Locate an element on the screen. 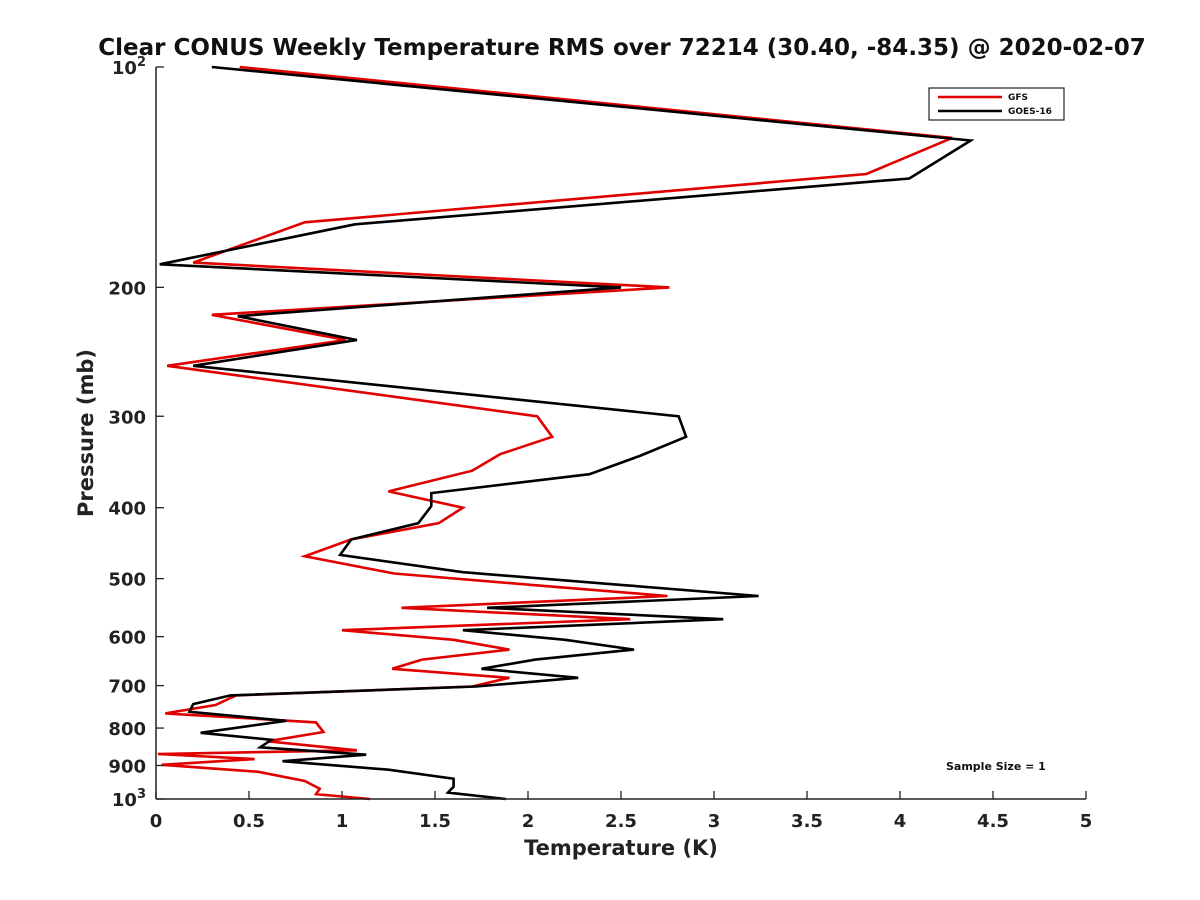 This screenshot has height=900, width=1200. y-tick-label: 10³ is located at coordinates (129, 799).